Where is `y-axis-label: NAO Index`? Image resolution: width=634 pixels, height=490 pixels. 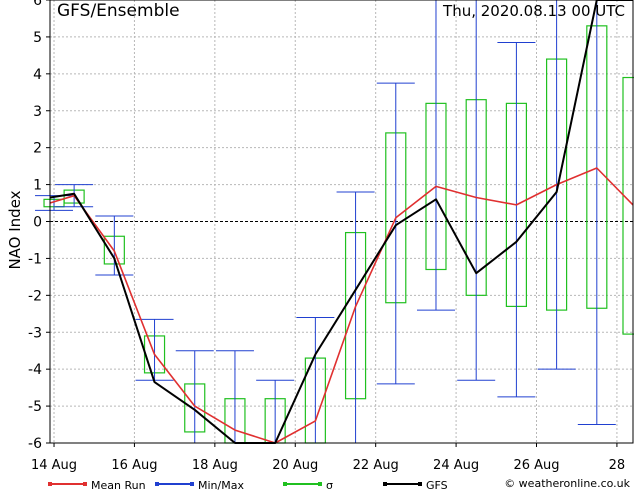 y-axis-label: NAO Index is located at coordinates (15, 229).